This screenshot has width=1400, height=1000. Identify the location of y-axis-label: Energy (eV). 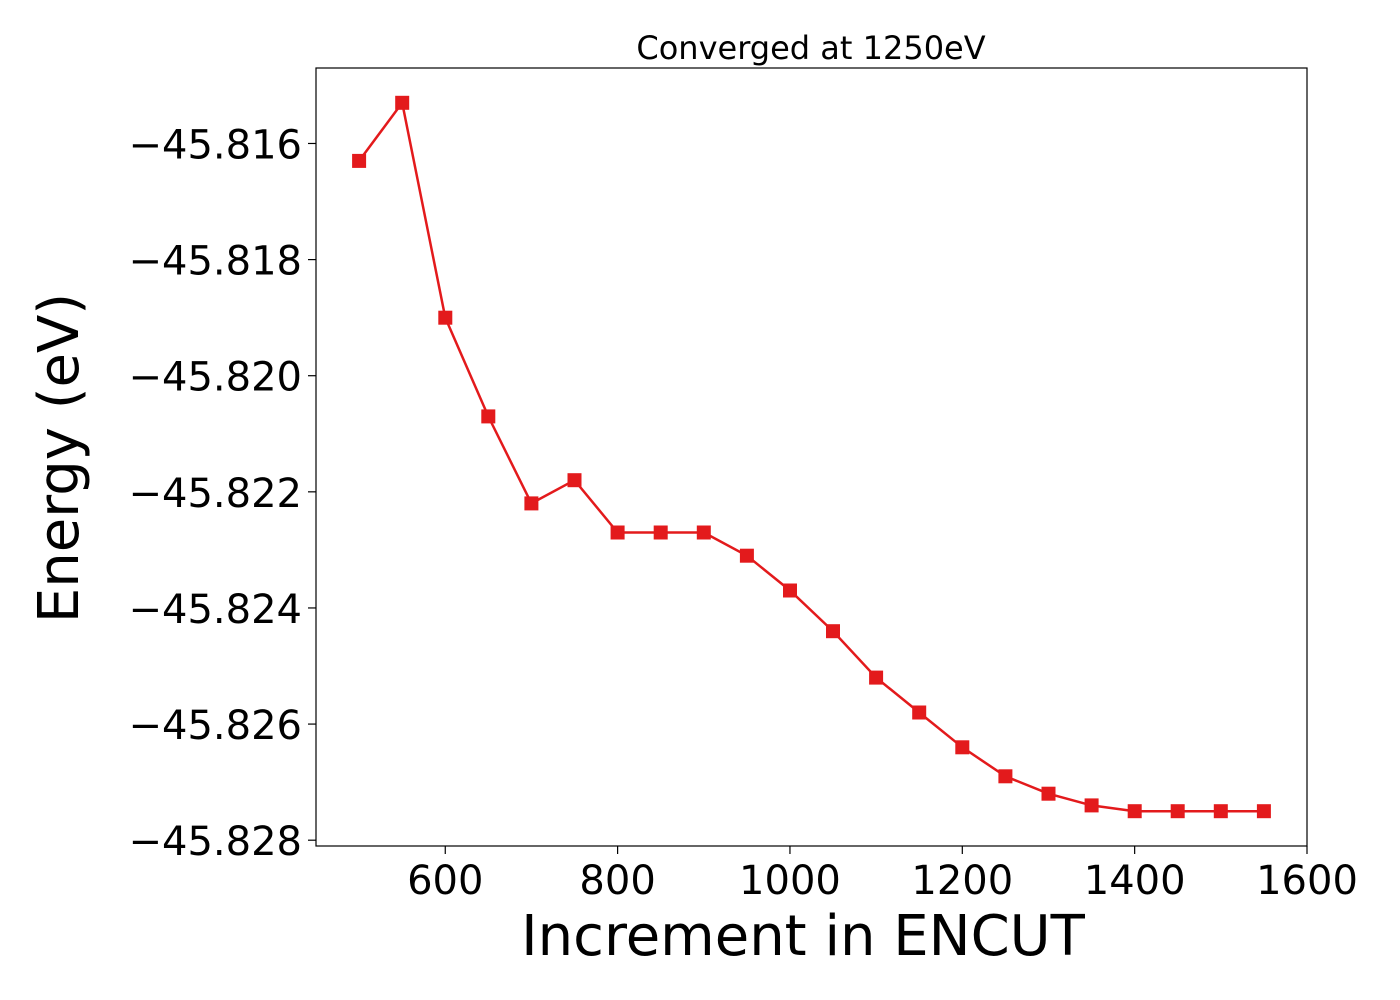
(59, 458).